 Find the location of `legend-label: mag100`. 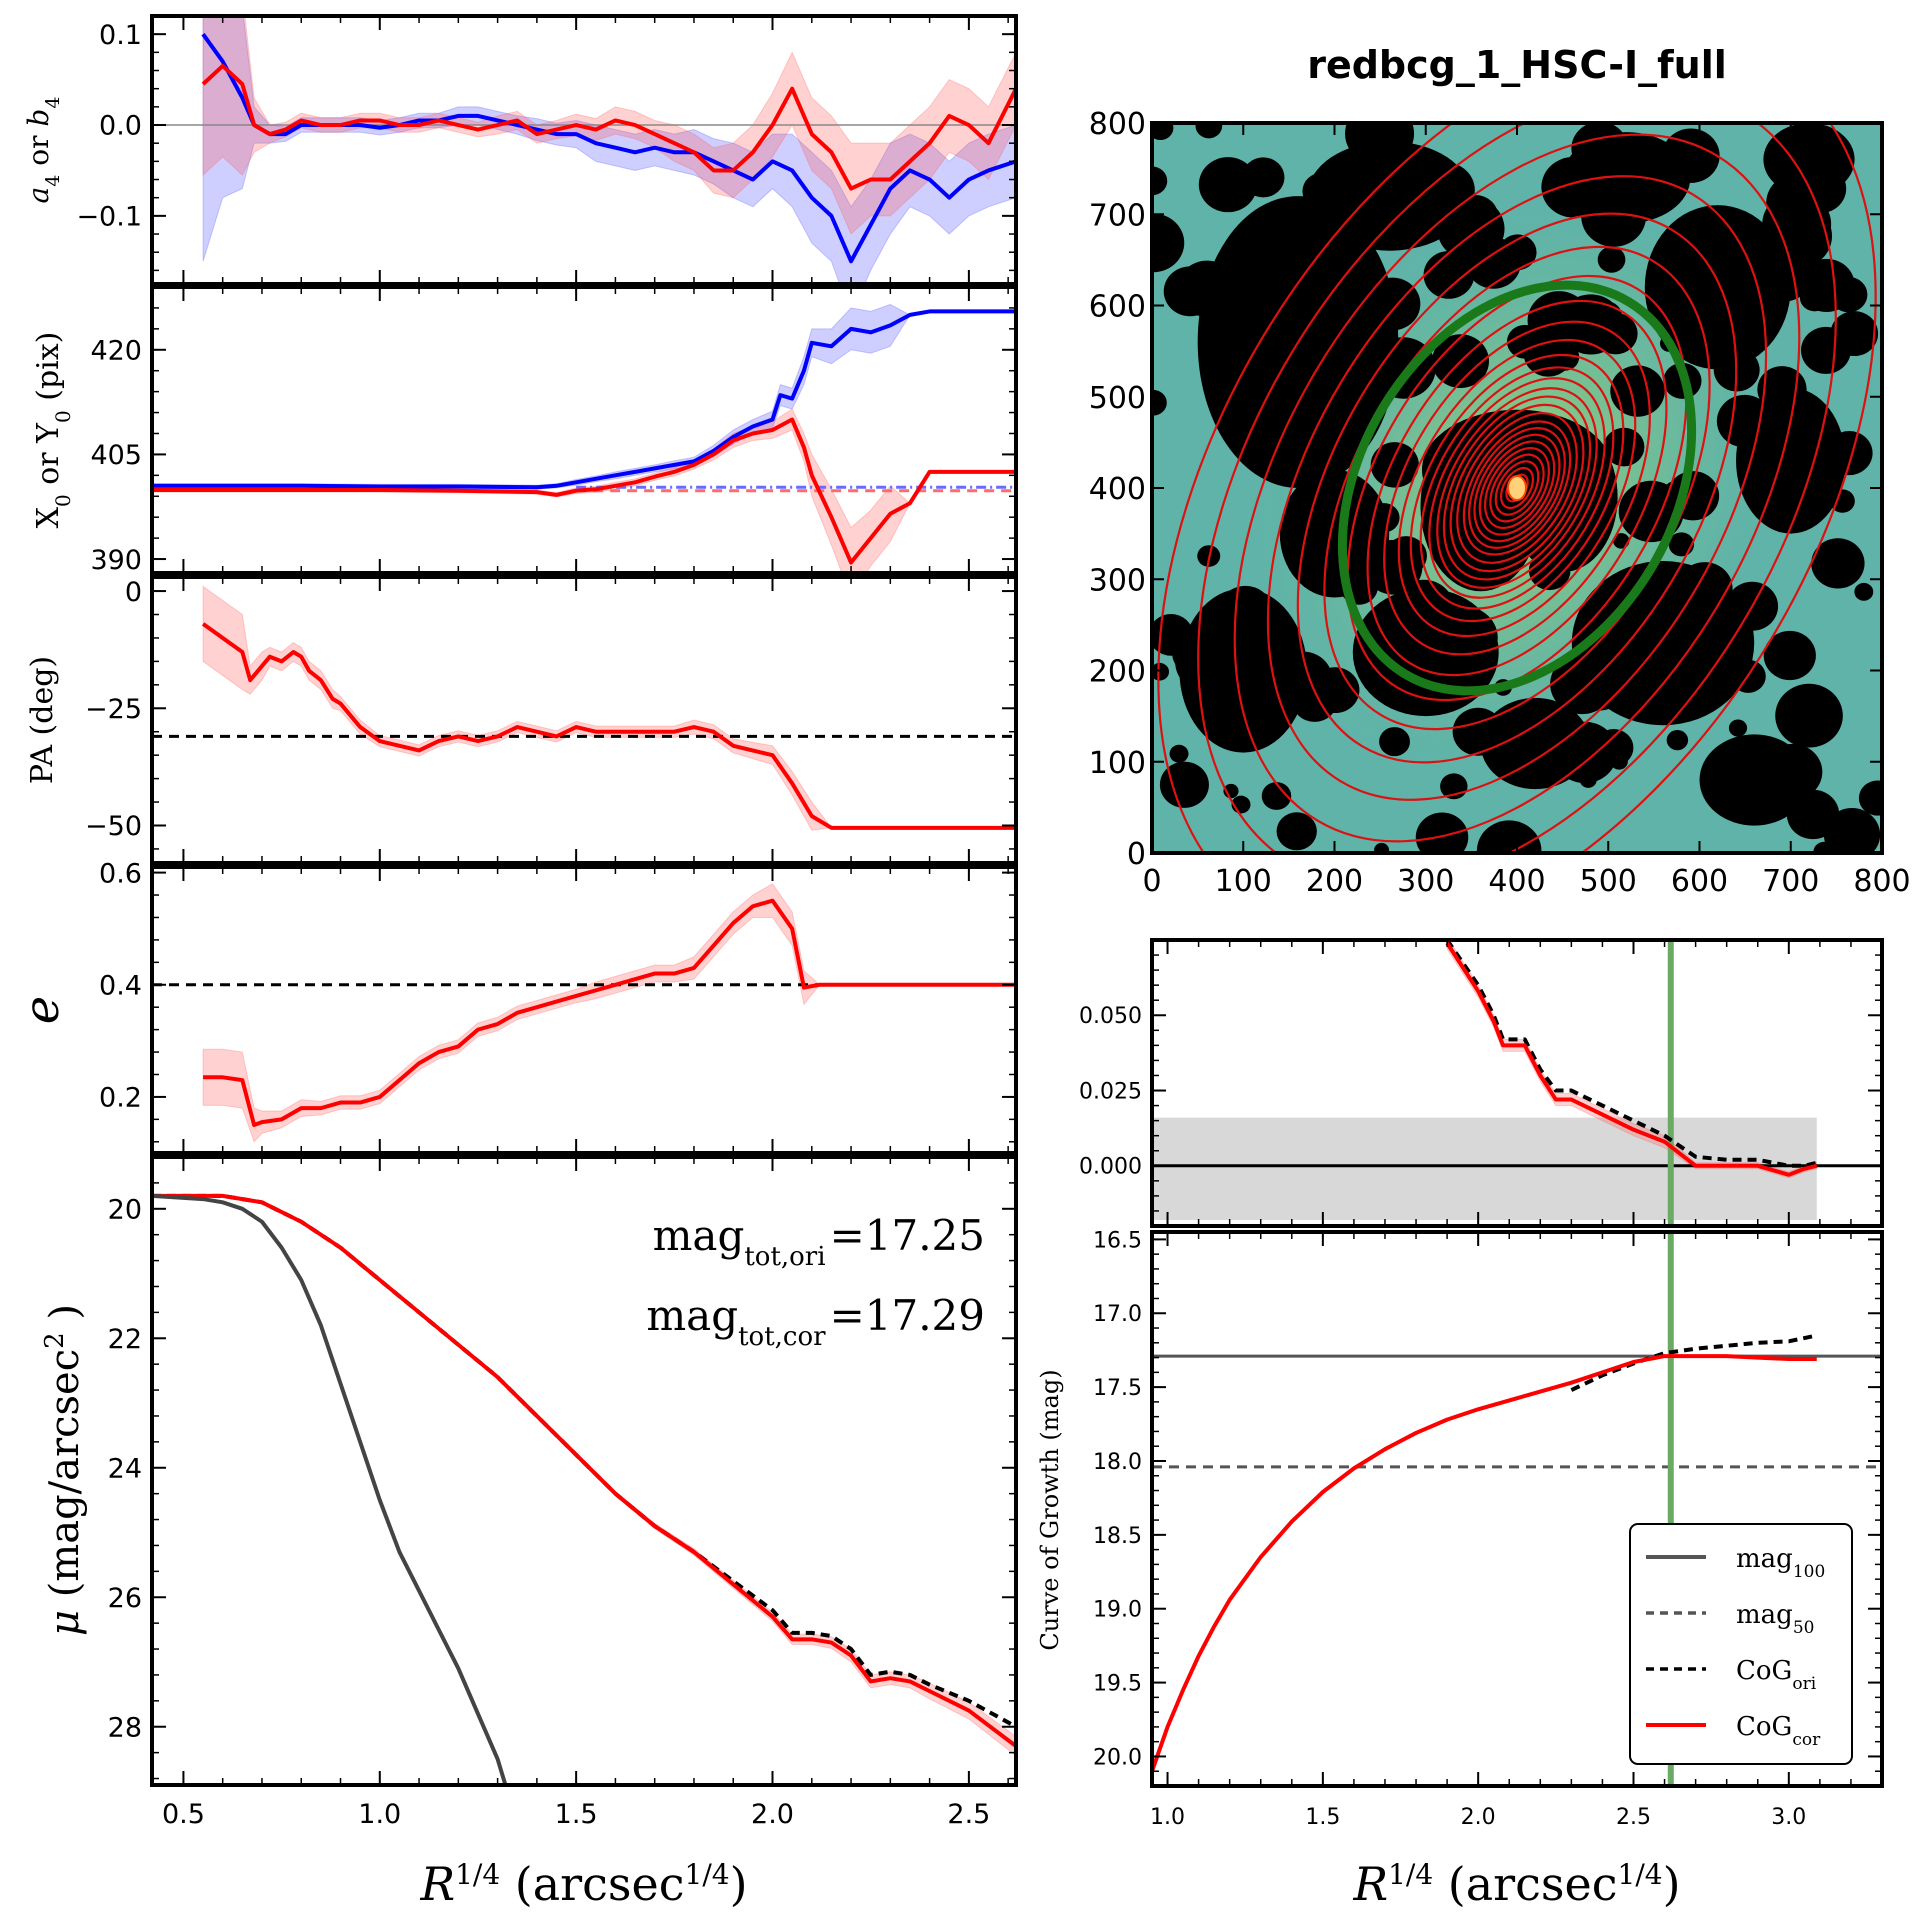

legend-label: mag100 is located at coordinates (1780, 1563).